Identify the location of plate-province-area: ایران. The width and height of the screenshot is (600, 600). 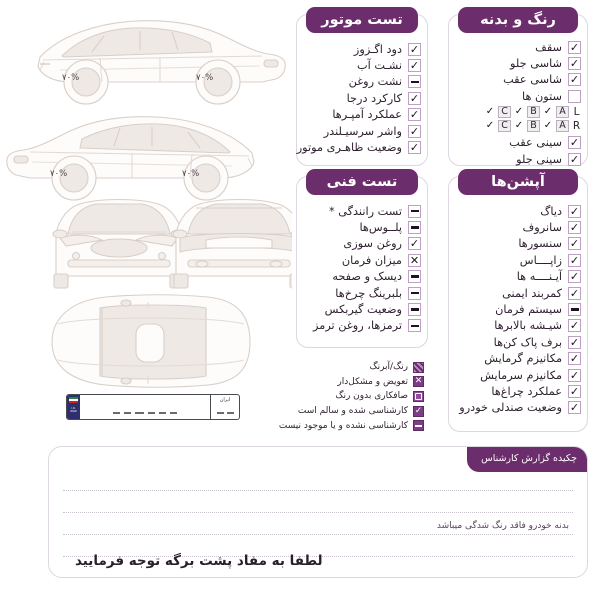
(224, 407).